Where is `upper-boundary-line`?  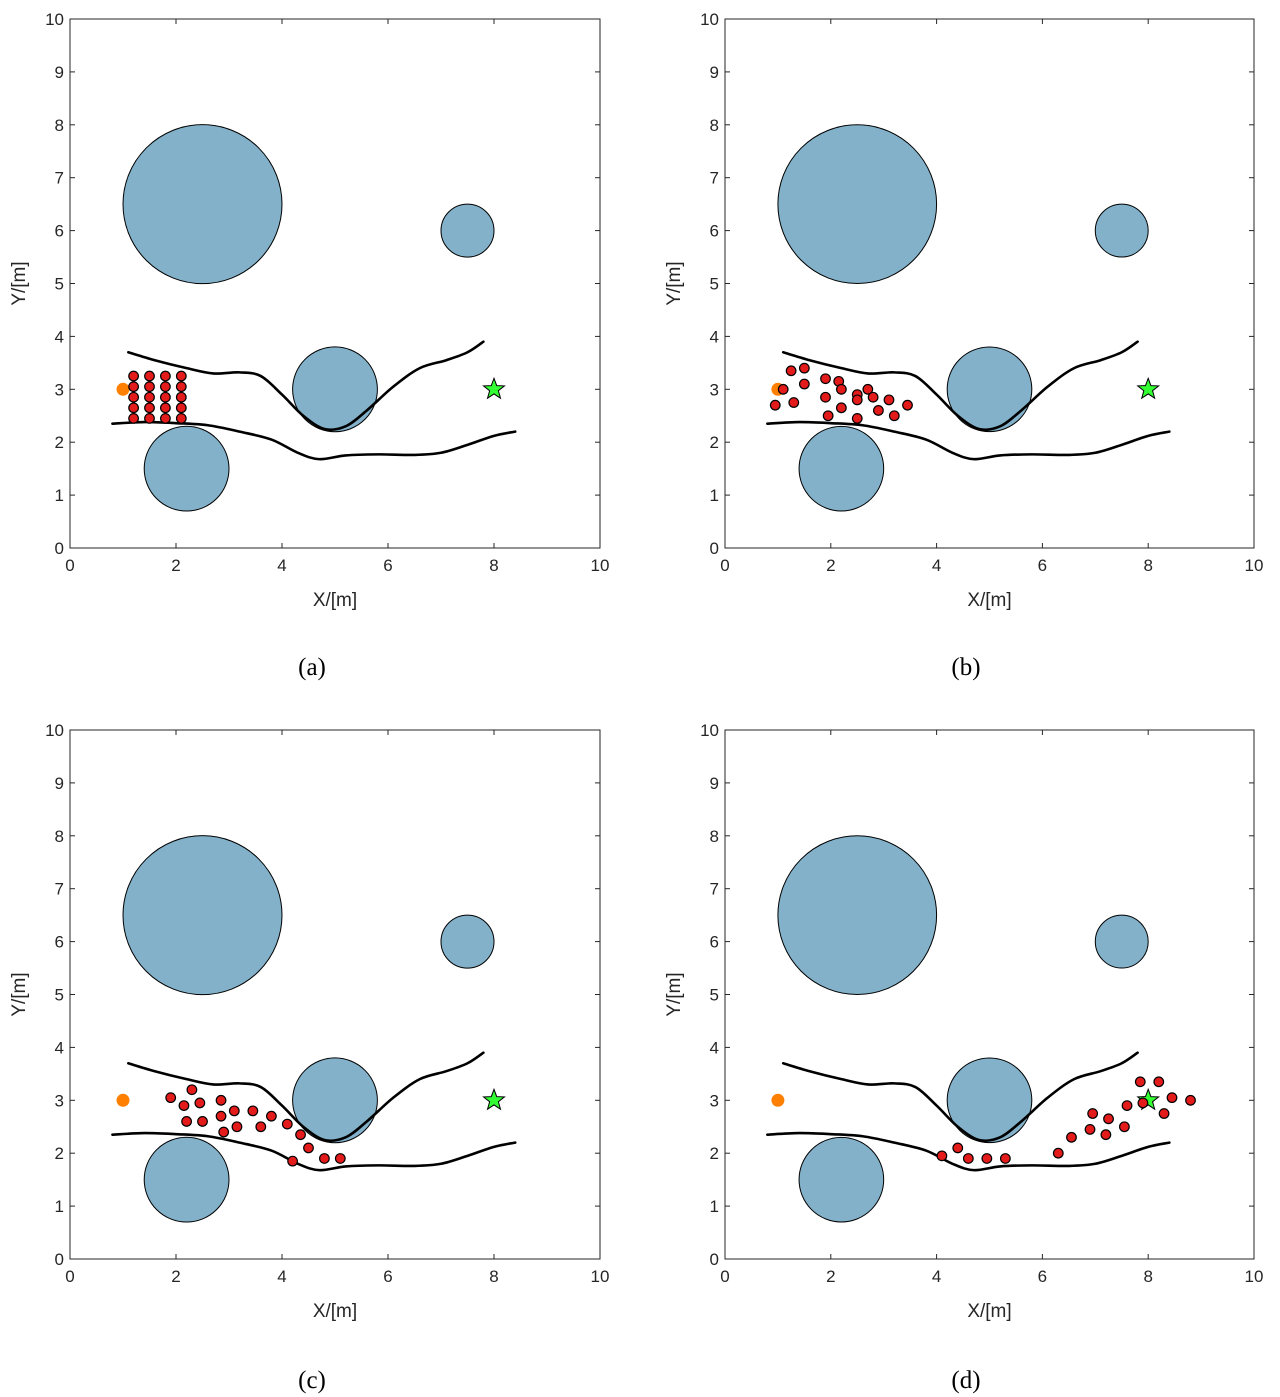 upper-boundary-line is located at coordinates (960, 386).